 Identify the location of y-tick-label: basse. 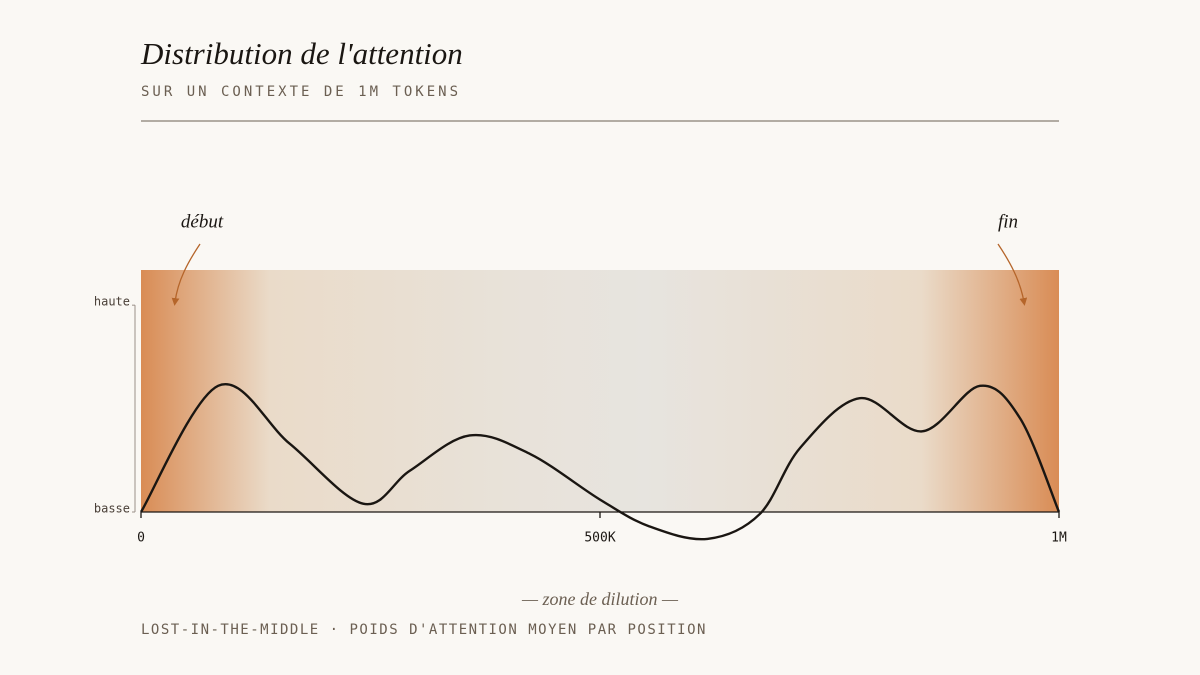
(112, 509).